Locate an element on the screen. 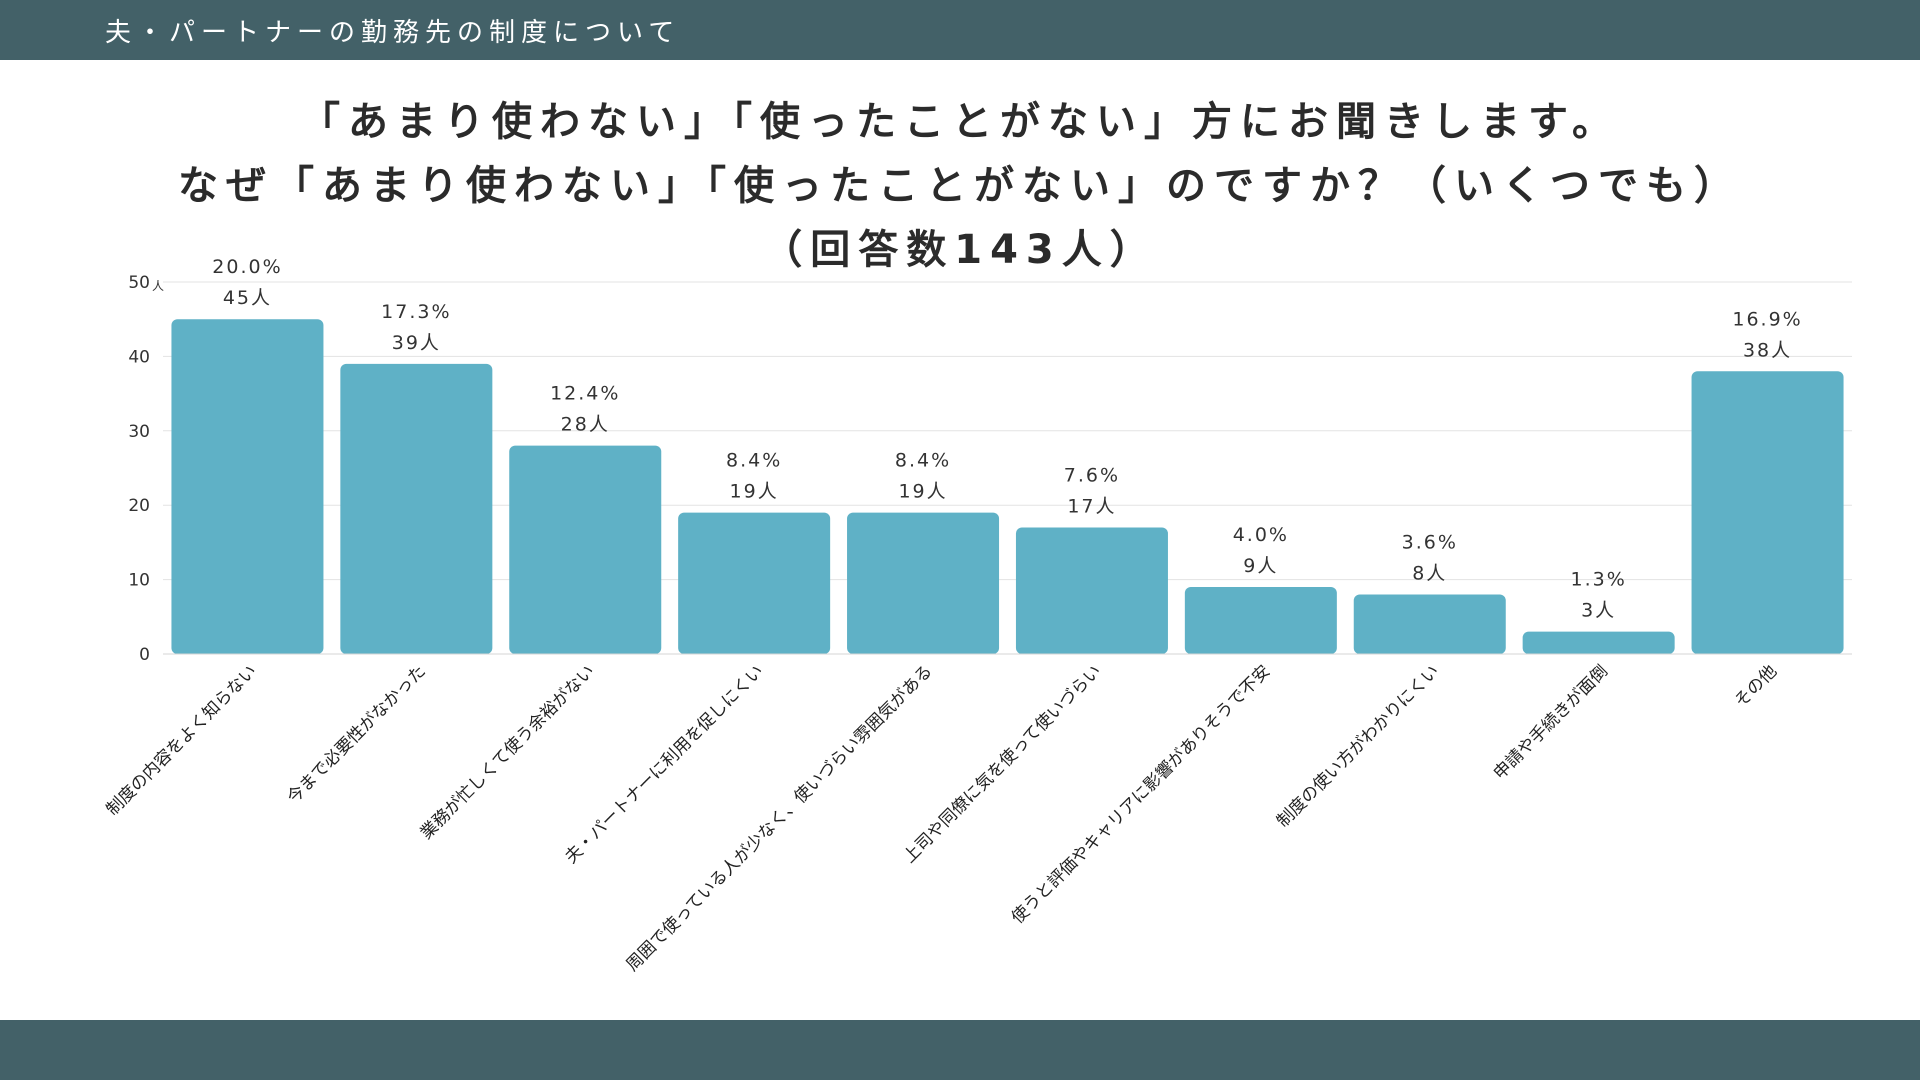 The height and width of the screenshot is (1080, 1920). data-label-count: 45人 is located at coordinates (247, 298).